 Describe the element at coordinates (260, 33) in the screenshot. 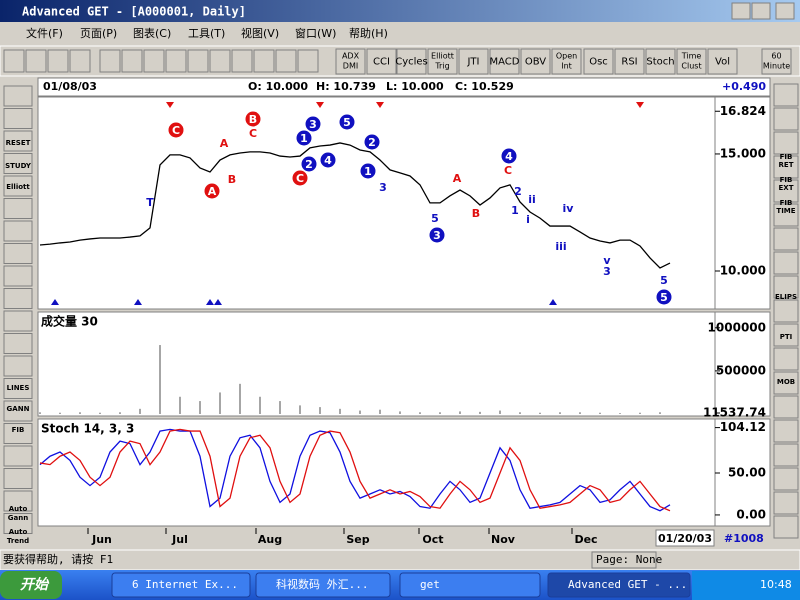

I see `menu-item: 视图(V)` at that location.